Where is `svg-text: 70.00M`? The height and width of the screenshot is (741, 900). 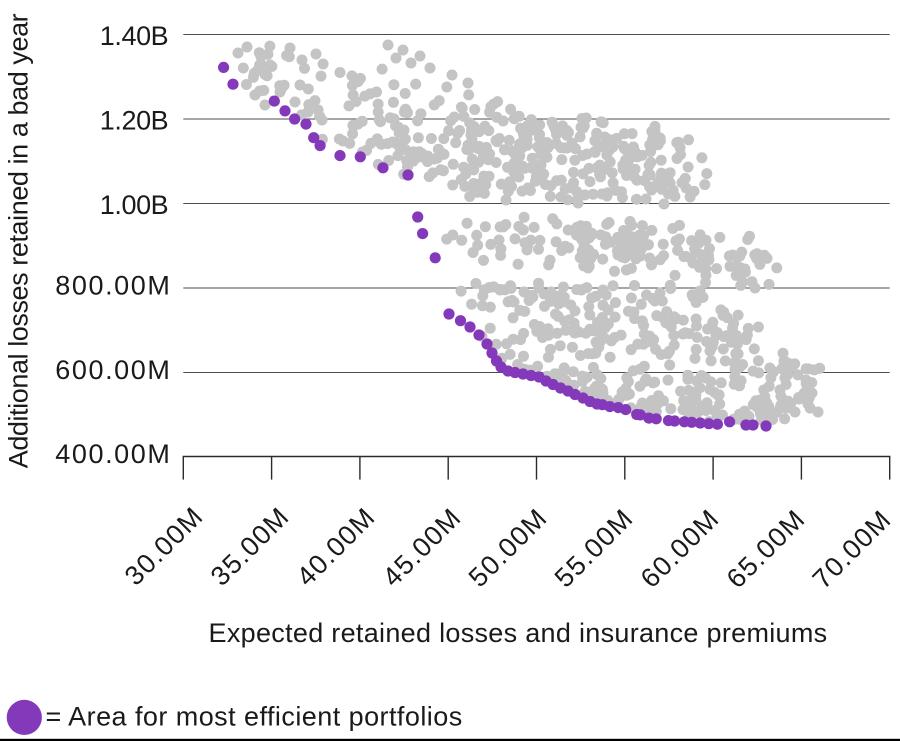
svg-text: 70.00M is located at coordinates (852, 549).